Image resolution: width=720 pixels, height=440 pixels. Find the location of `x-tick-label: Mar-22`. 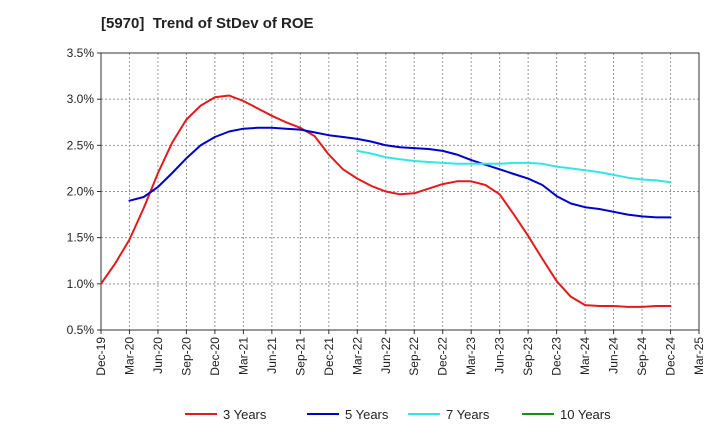

x-tick-label: Mar-22 is located at coordinates (357, 356).